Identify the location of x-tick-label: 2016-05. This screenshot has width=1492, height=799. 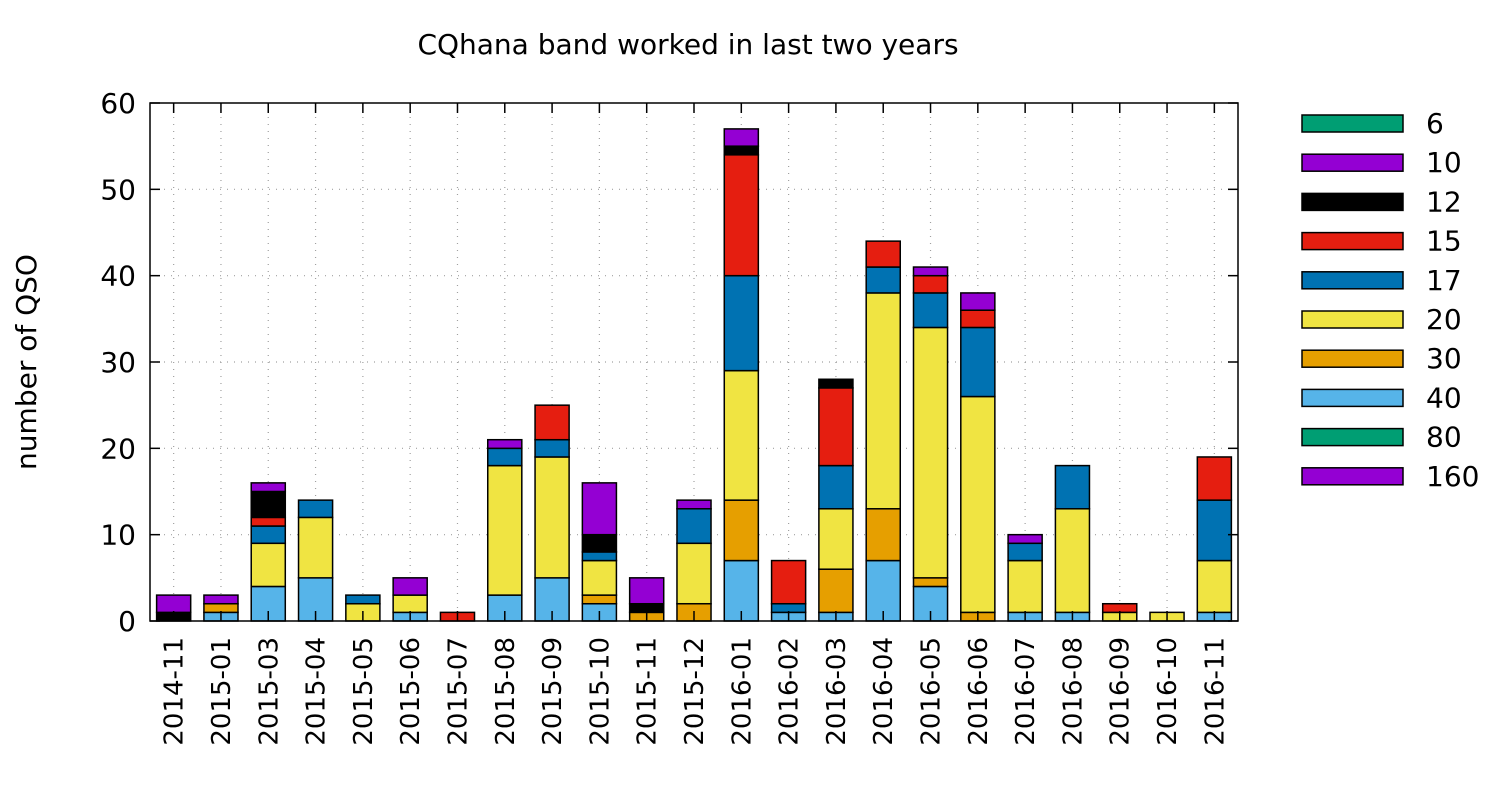
(932, 691).